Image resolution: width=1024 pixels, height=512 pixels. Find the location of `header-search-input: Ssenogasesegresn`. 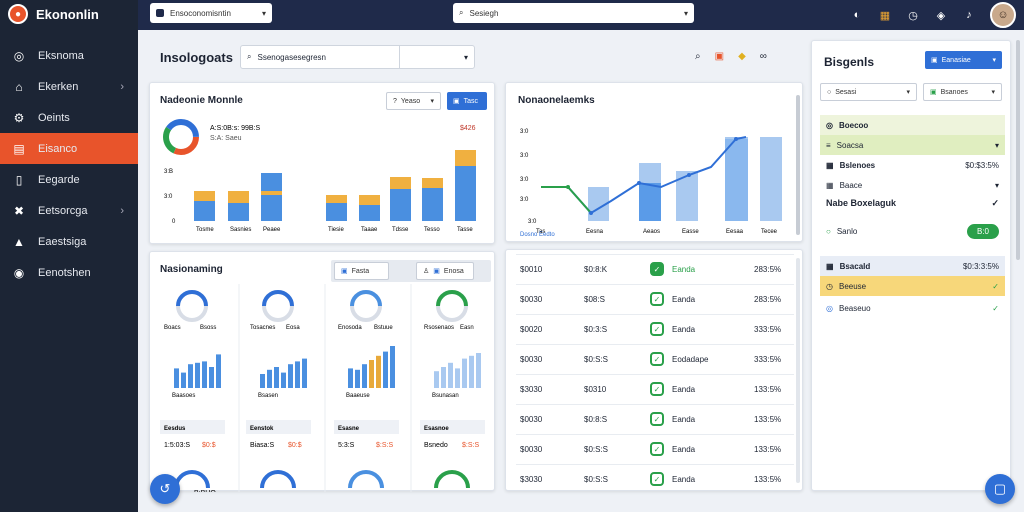

header-search-input: Ssenogasesegresn is located at coordinates (291, 57).